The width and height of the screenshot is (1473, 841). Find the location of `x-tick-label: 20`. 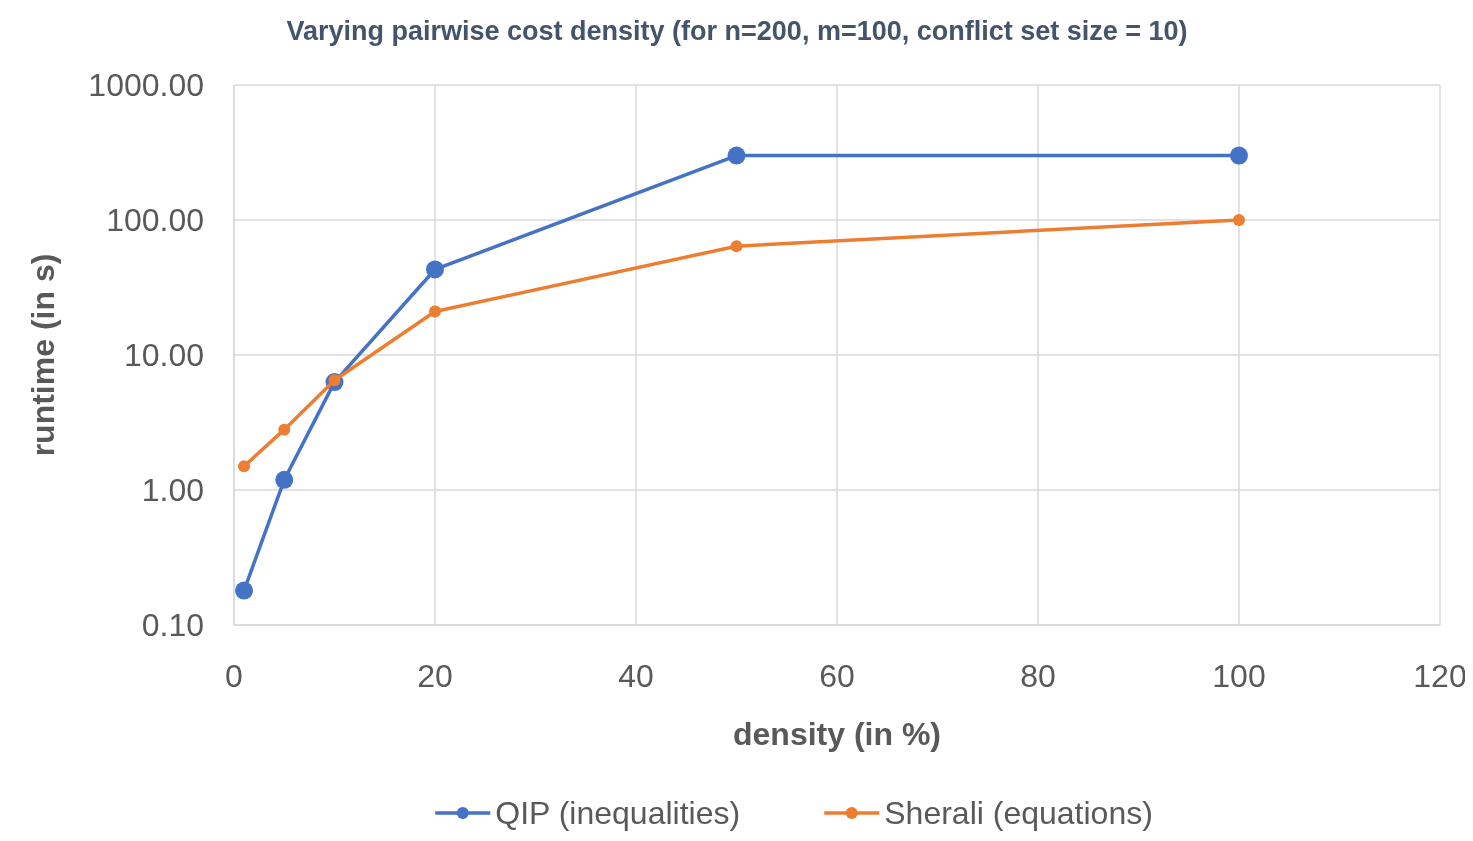

x-tick-label: 20 is located at coordinates (435, 676).